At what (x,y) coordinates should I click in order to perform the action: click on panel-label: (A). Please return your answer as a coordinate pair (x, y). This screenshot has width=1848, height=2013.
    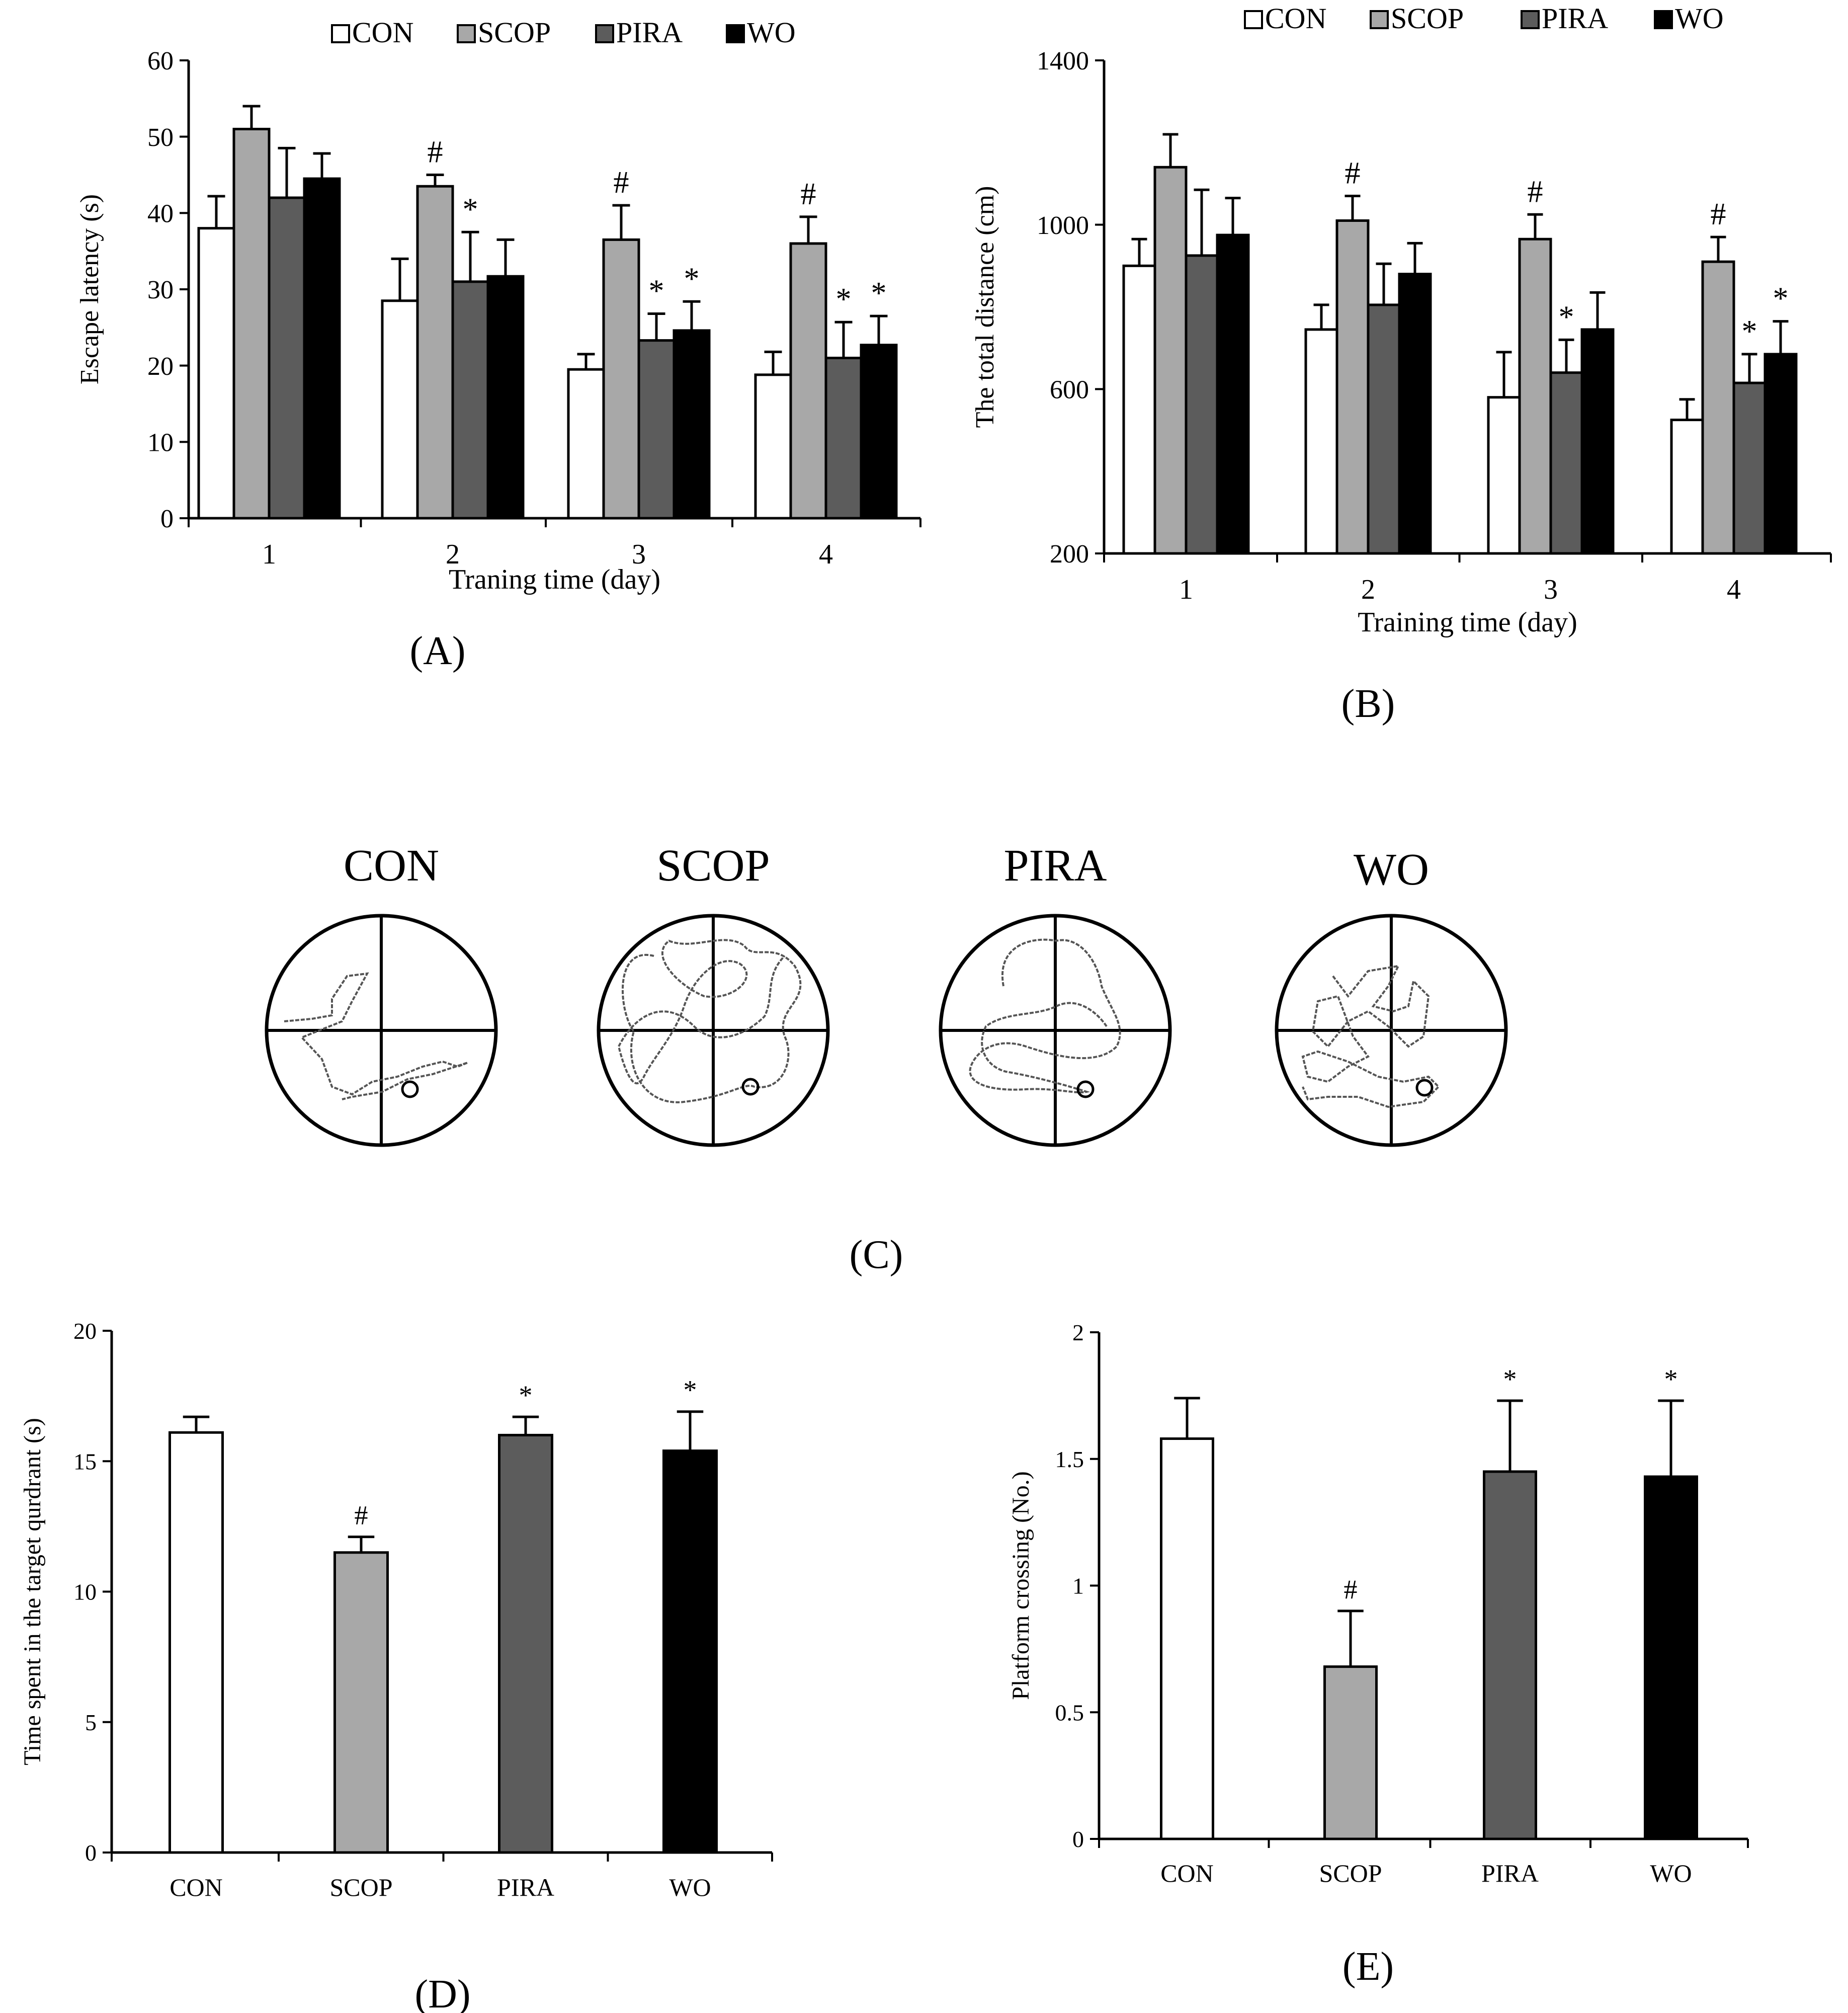
    Looking at the image, I should click on (437, 651).